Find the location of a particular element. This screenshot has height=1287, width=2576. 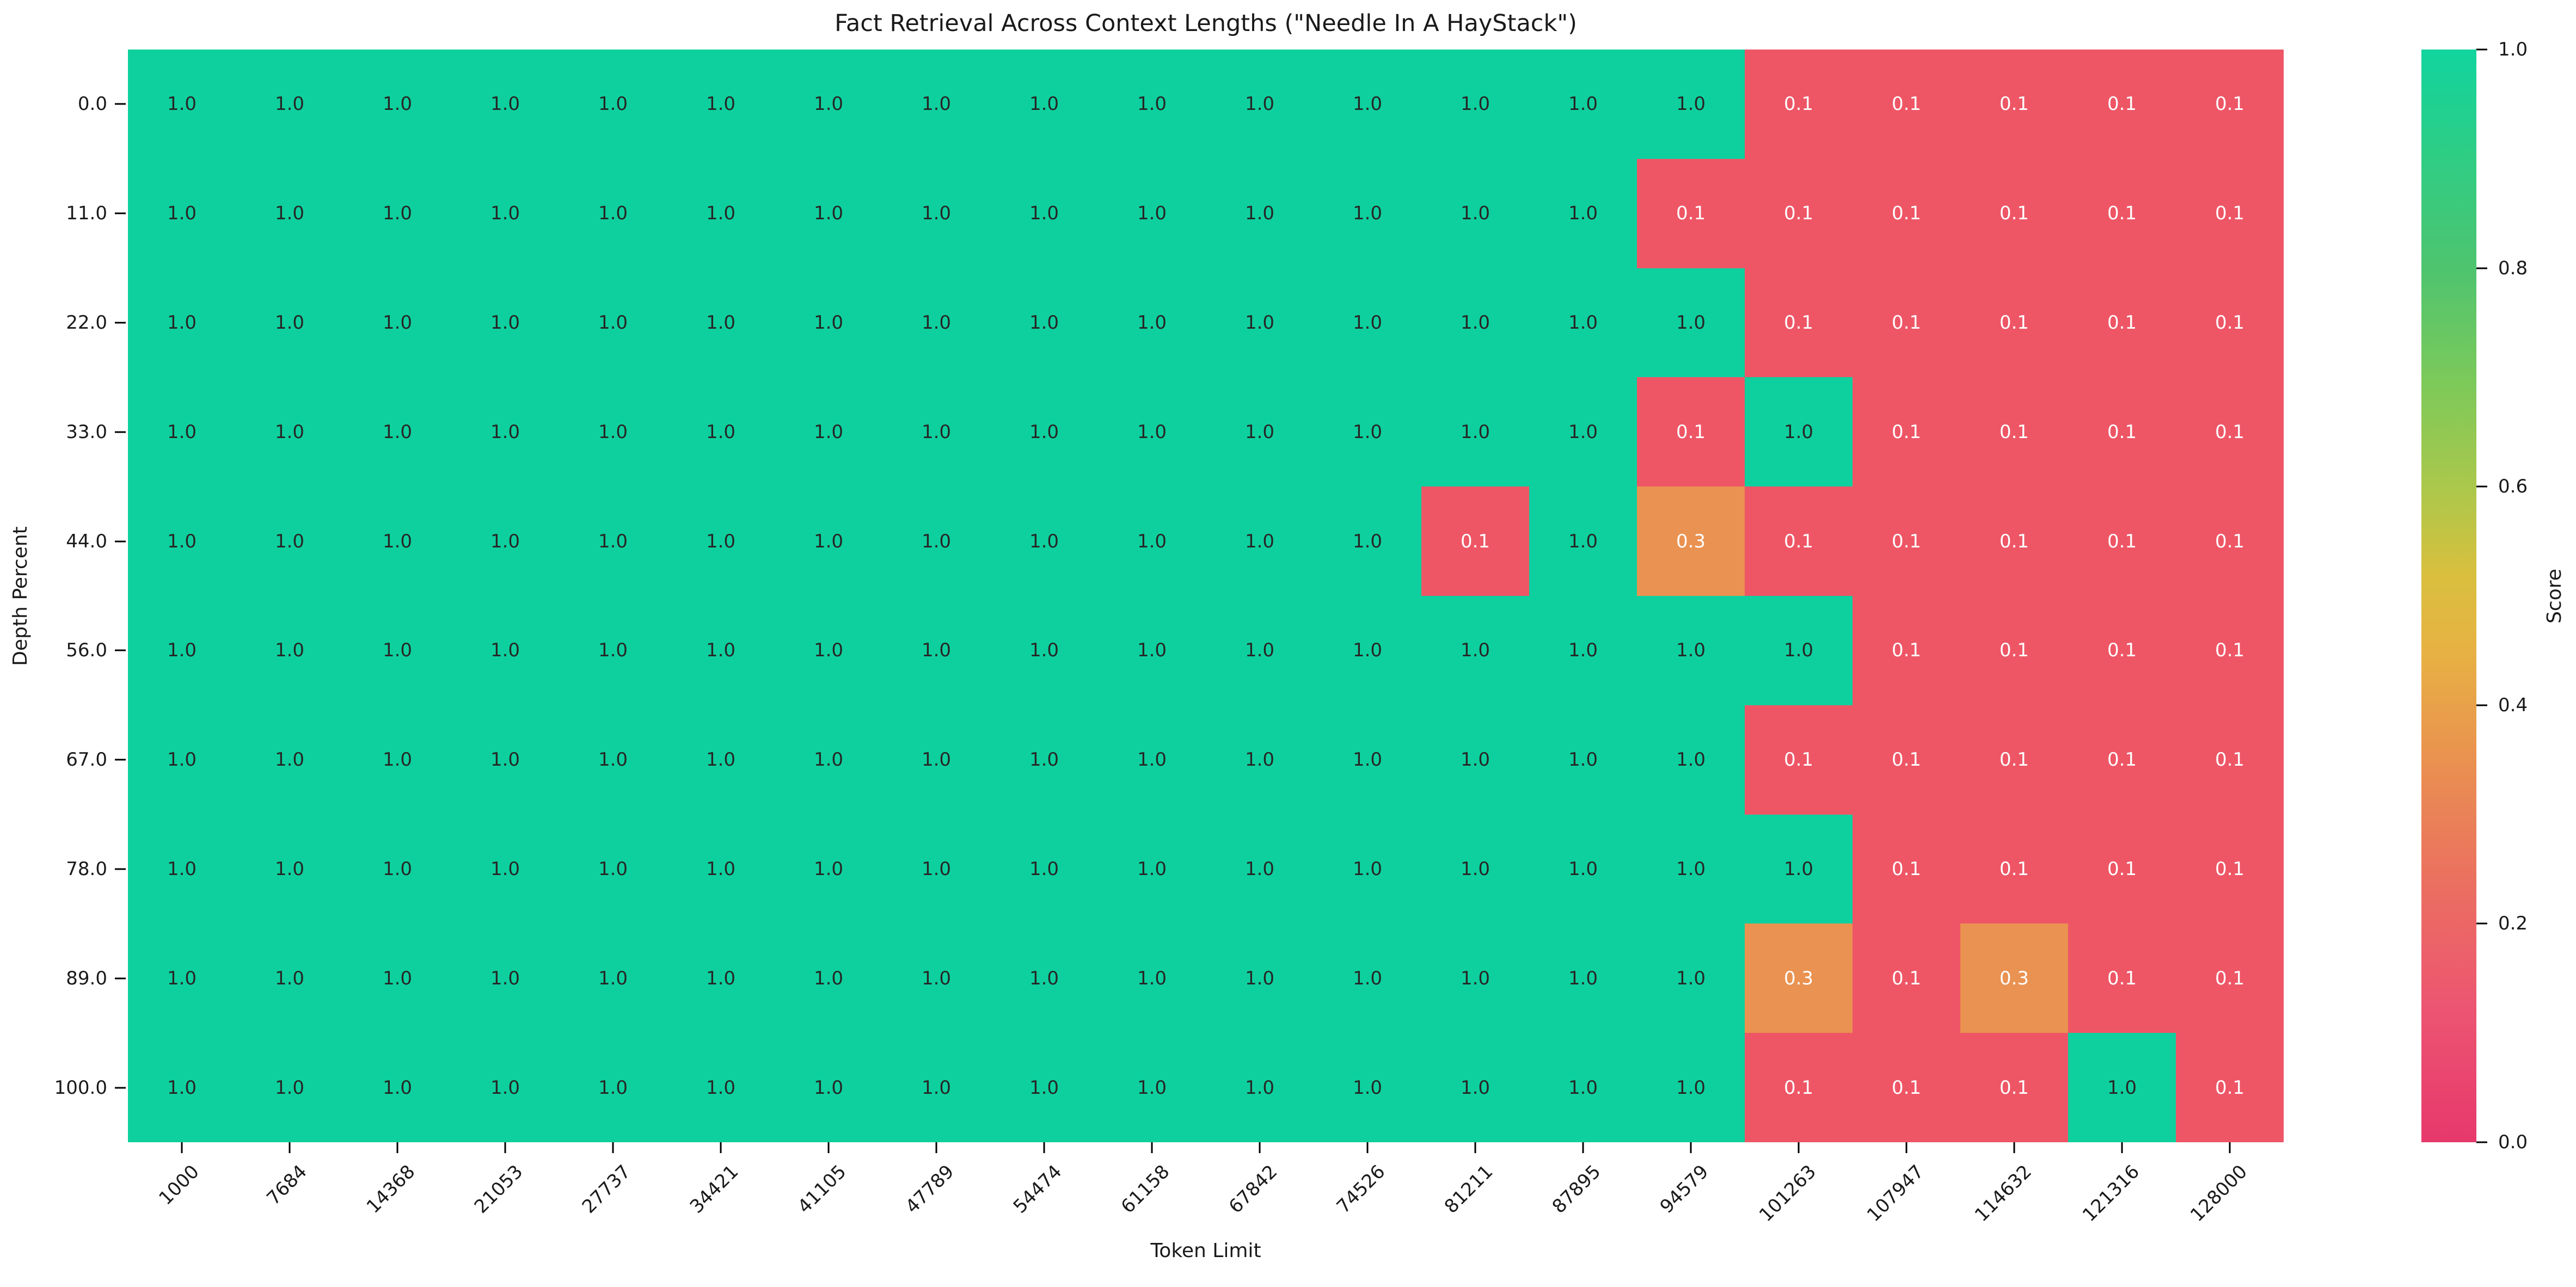

y-tick-label: 33.0 is located at coordinates (86, 432).